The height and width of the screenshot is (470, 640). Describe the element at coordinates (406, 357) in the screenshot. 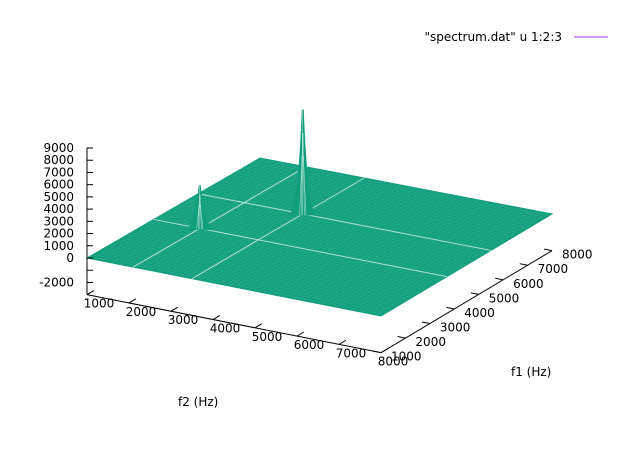

I see `y-tick-label: 1000` at that location.